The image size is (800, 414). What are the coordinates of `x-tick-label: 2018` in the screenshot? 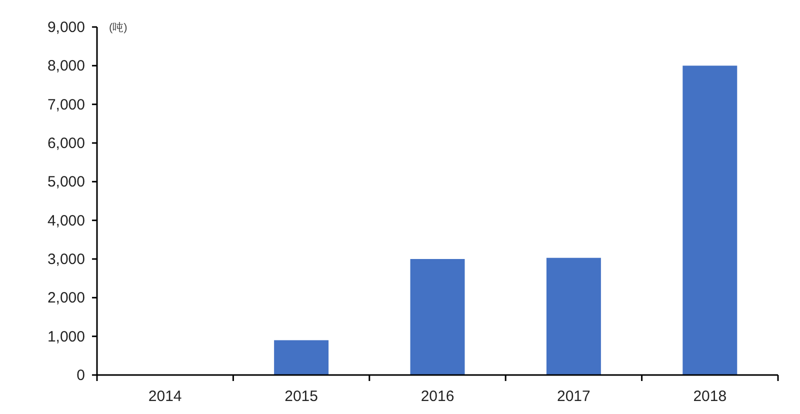 It's located at (710, 396).